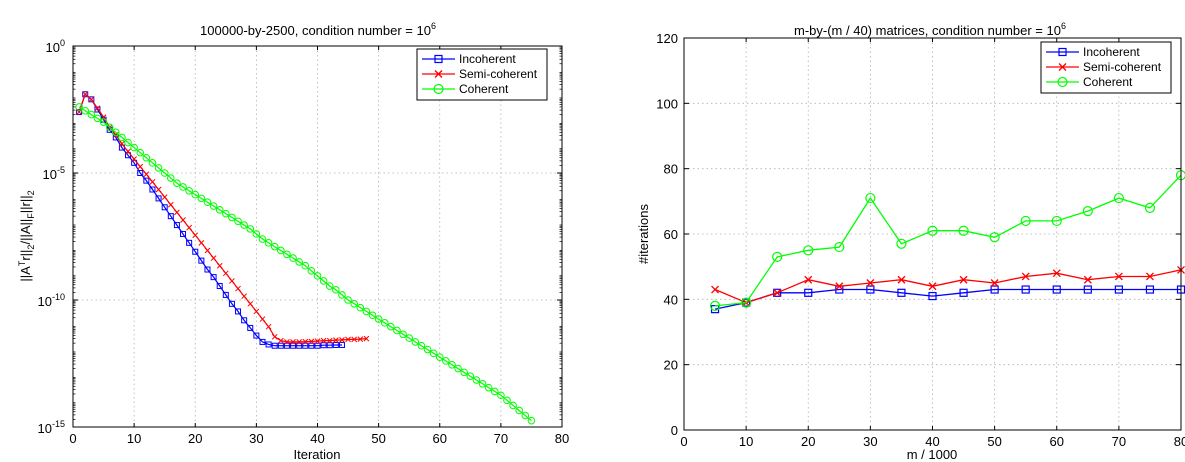 The width and height of the screenshot is (1185, 462). Describe the element at coordinates (1062, 82) in the screenshot. I see `right-legend-marker-coherent` at that location.